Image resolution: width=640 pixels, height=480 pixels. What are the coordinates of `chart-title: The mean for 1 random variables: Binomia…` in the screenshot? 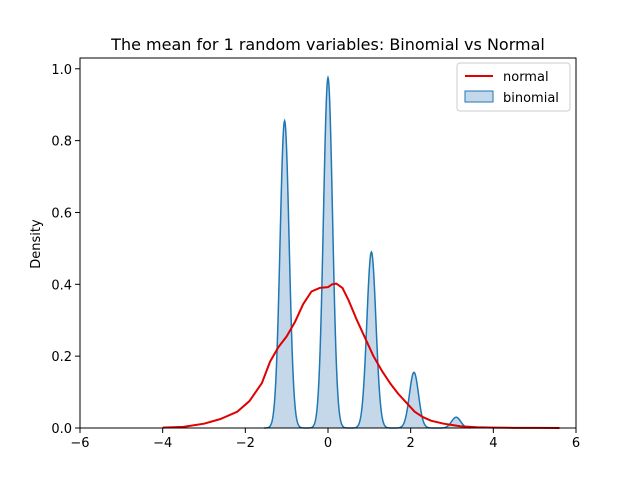 It's located at (327, 44).